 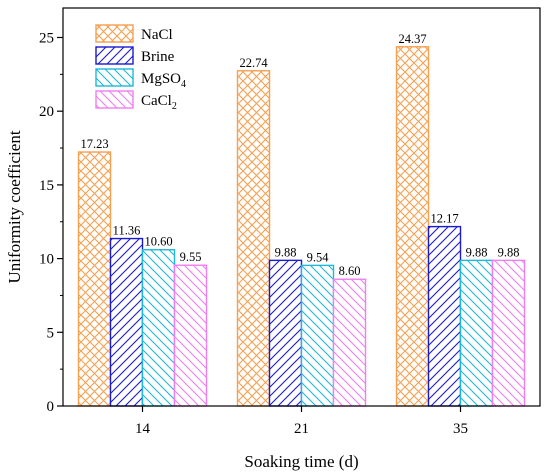 What do you see at coordinates (51, 407) in the screenshot?
I see `y-tick-label: 0` at bounding box center [51, 407].